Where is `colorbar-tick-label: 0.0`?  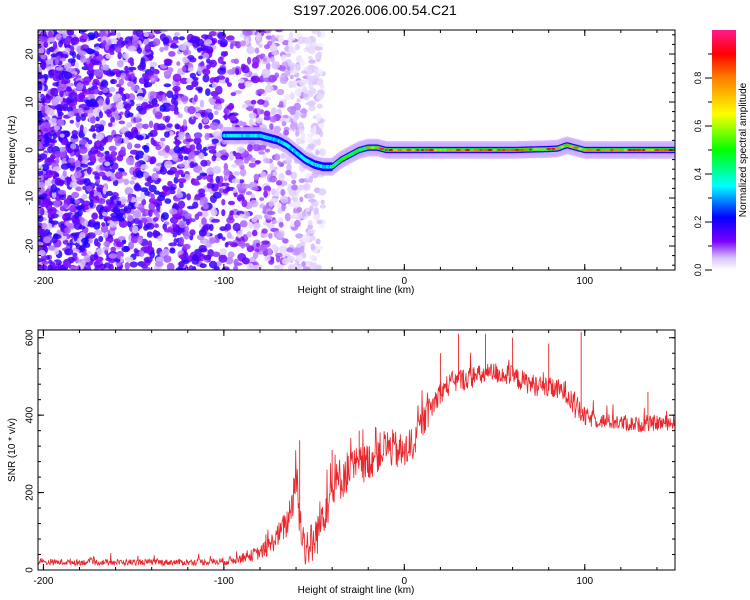
colorbar-tick-label: 0.0 is located at coordinates (698, 270).